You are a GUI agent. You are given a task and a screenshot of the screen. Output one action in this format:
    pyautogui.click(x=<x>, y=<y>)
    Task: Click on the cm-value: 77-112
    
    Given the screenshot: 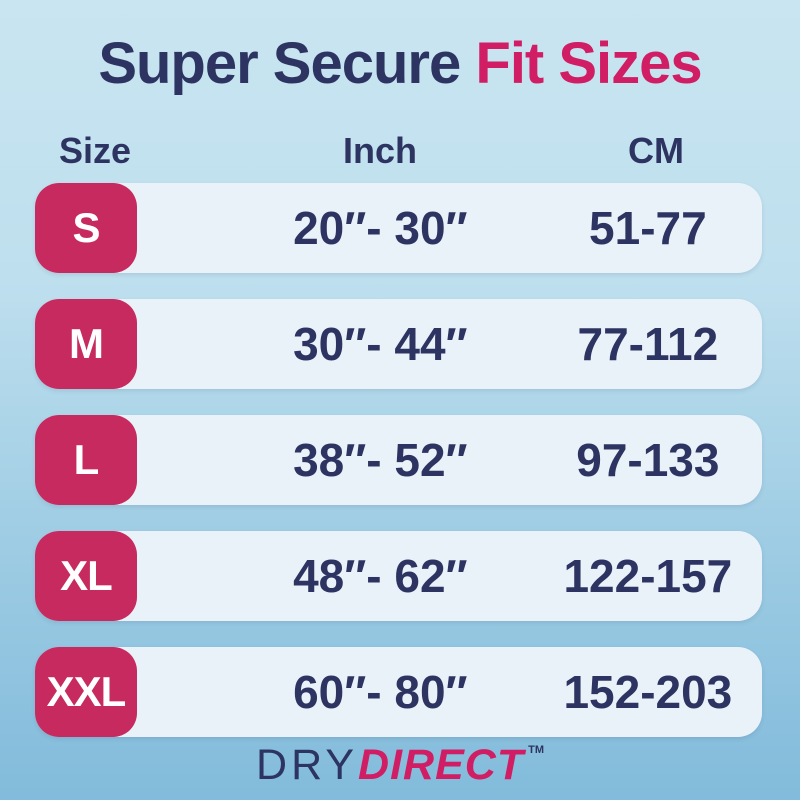 What is the action you would take?
    pyautogui.click(x=648, y=344)
    